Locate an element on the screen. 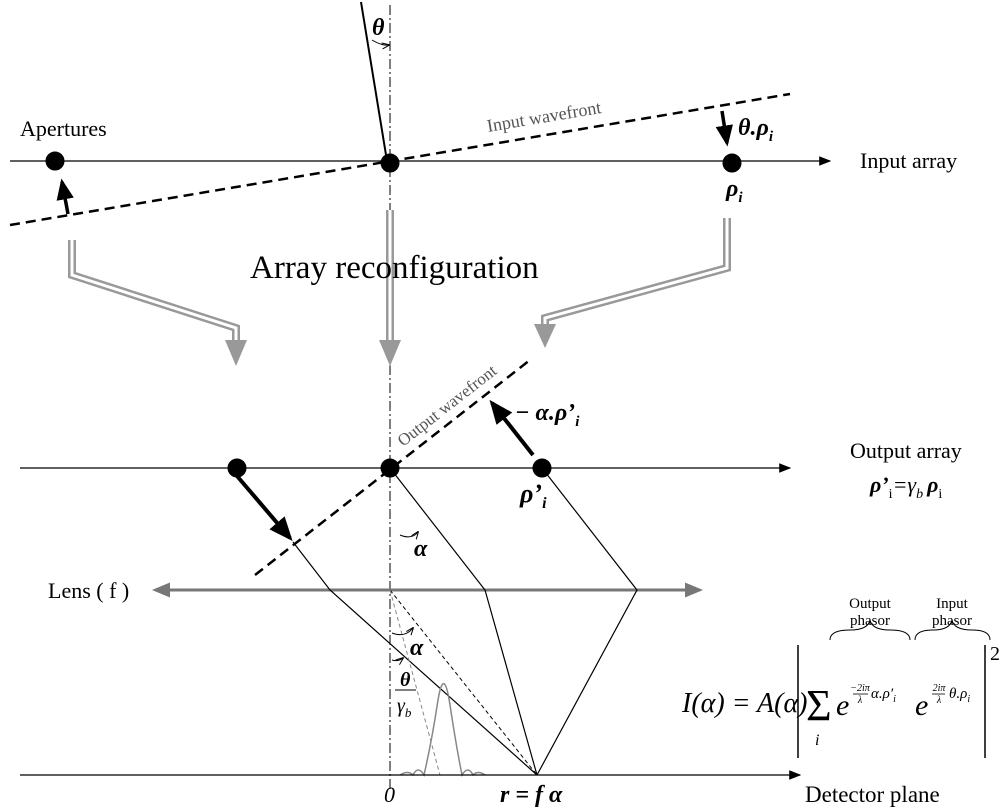  delay-arrow is located at coordinates (724, 128).